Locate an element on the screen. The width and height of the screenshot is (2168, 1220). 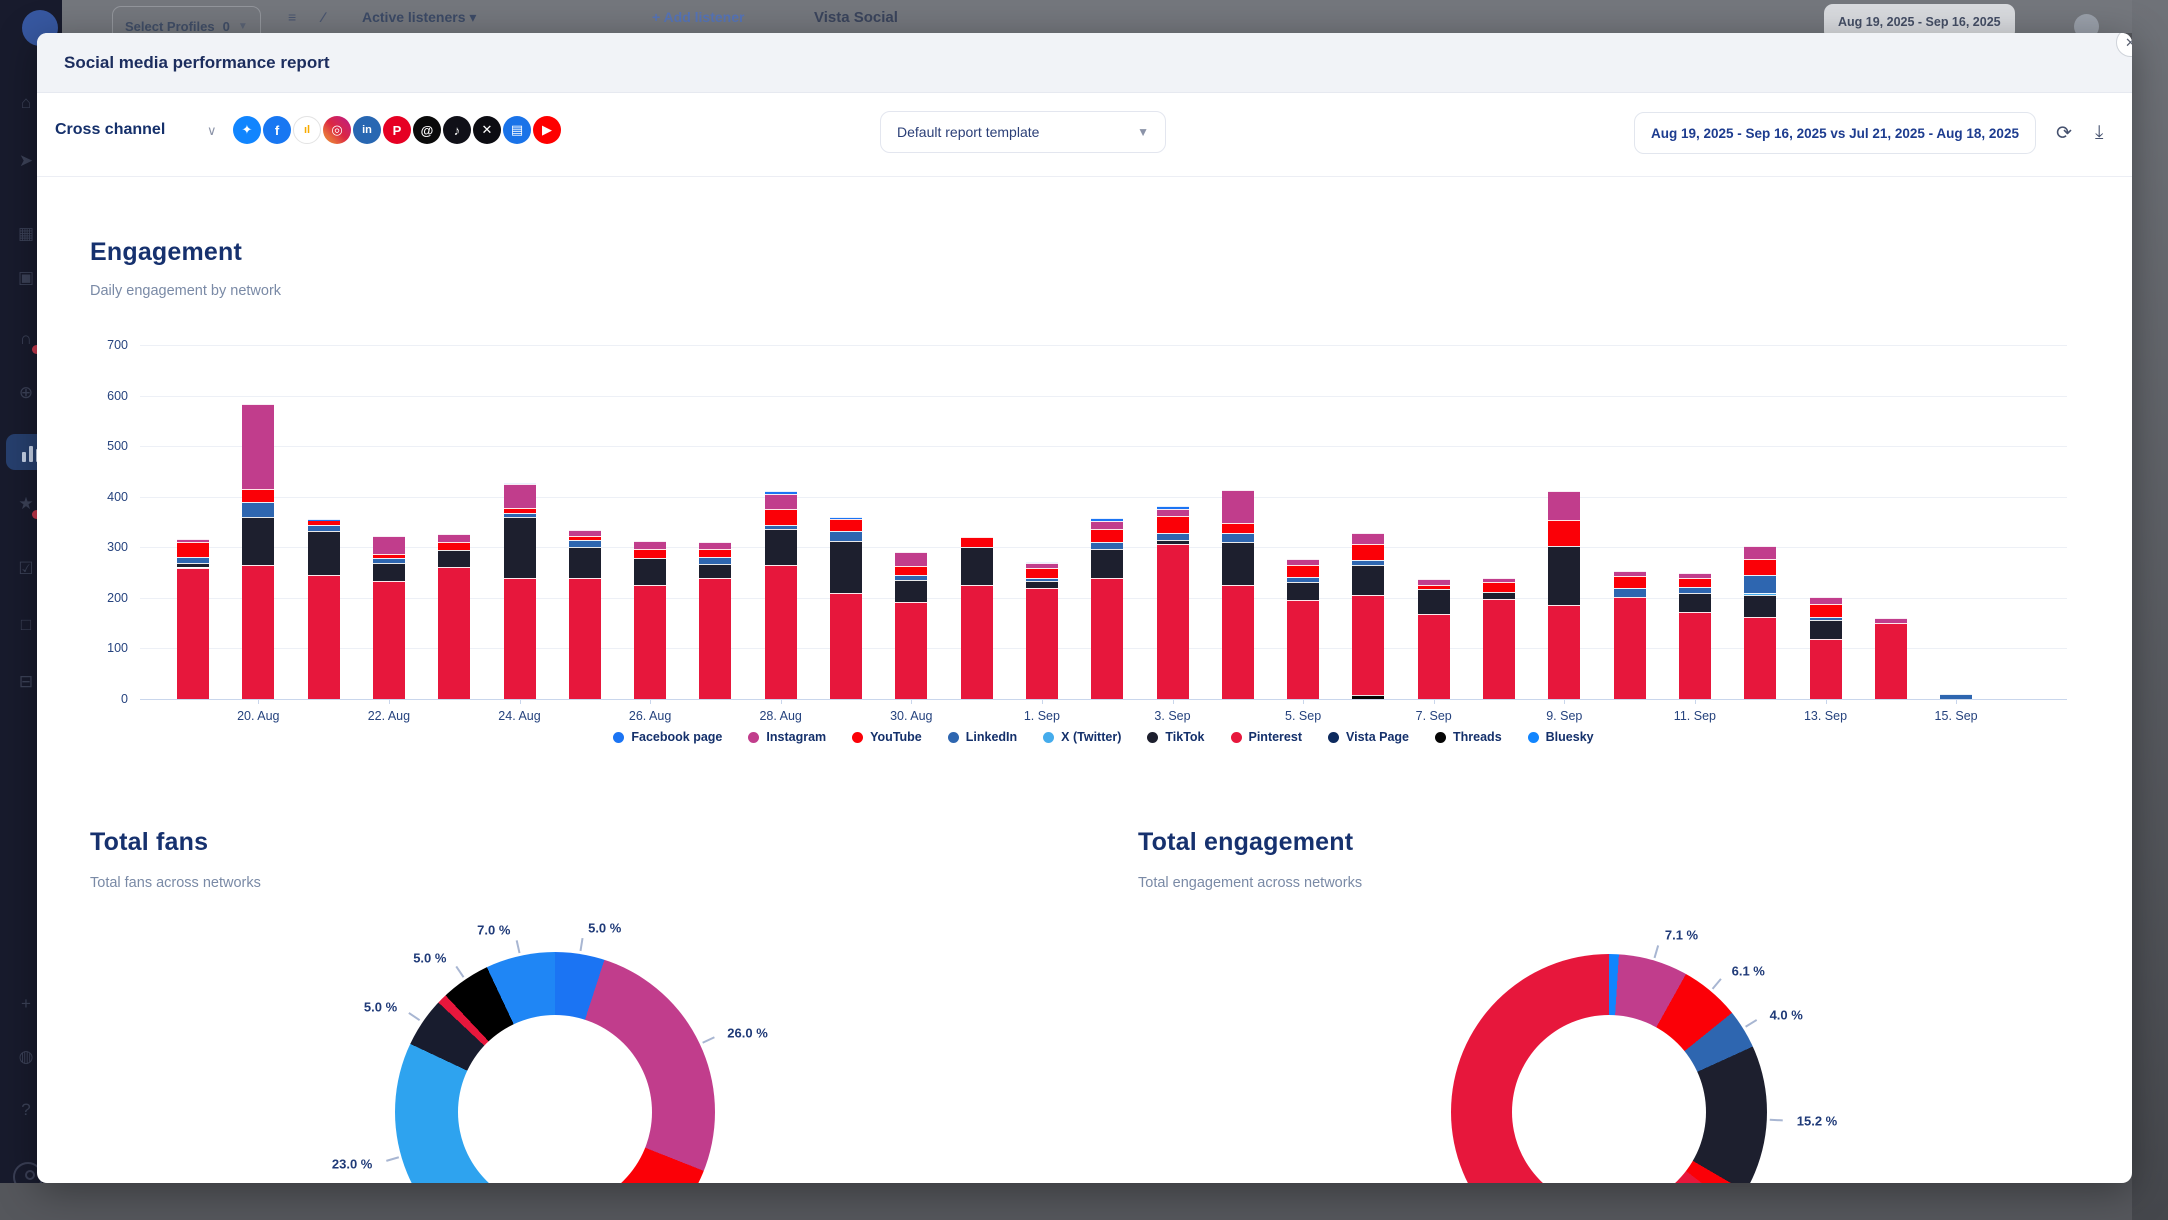
tiktok-icon: ♪ is located at coordinates (457, 130).